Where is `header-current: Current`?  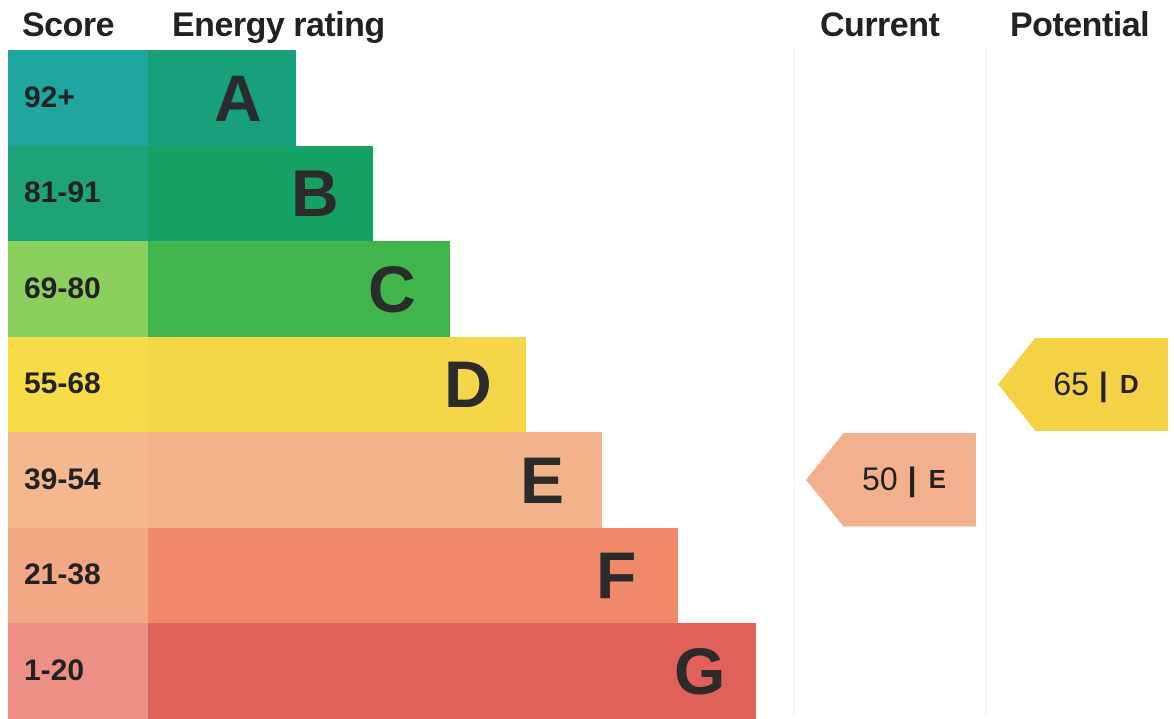
header-current: Current is located at coordinates (880, 25).